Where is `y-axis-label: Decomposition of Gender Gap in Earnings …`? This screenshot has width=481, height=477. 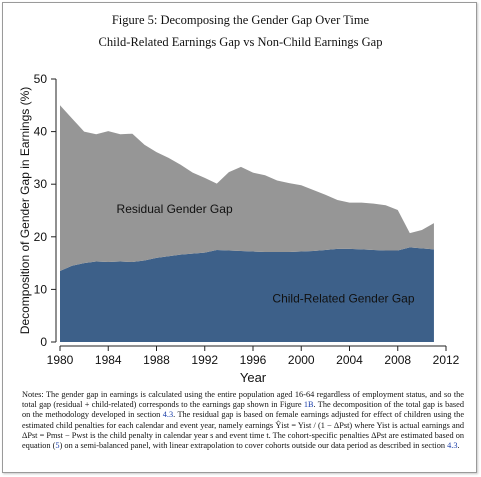 y-axis-label: Decomposition of Gender Gap in Earnings … is located at coordinates (25, 210).